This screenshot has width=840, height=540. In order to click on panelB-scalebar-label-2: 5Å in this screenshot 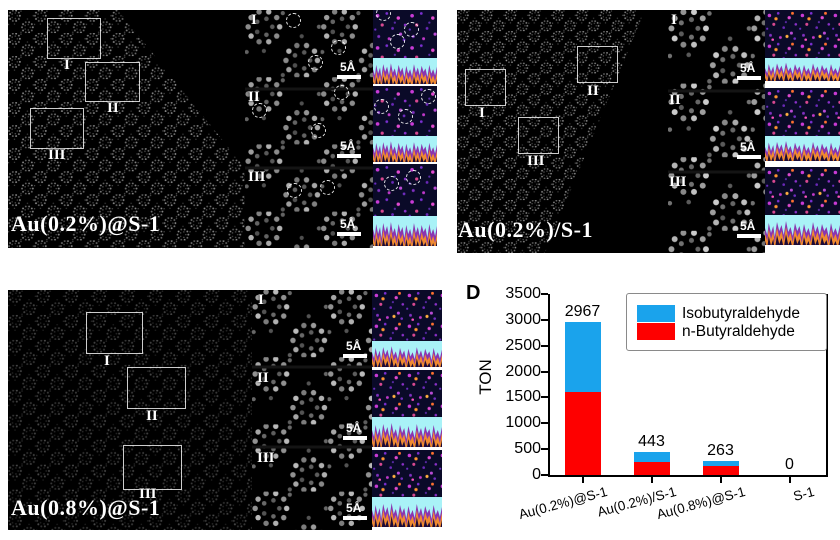, I will do `click(748, 147)`.